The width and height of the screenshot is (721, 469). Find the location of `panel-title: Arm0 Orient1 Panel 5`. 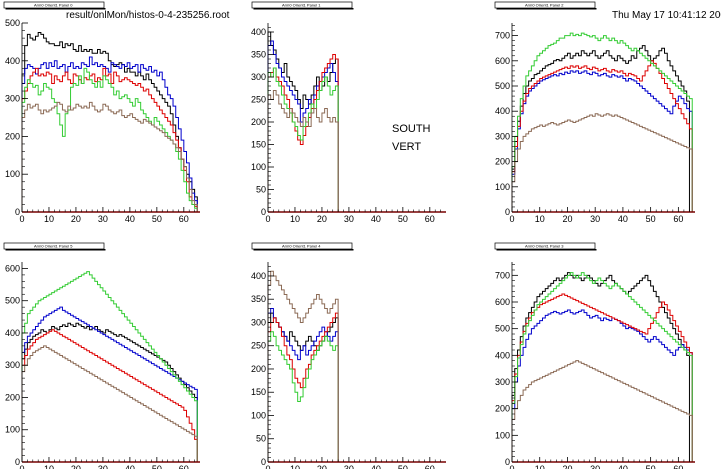

panel-title: Arm0 Orient1 Panel 5 is located at coordinates (53, 246).